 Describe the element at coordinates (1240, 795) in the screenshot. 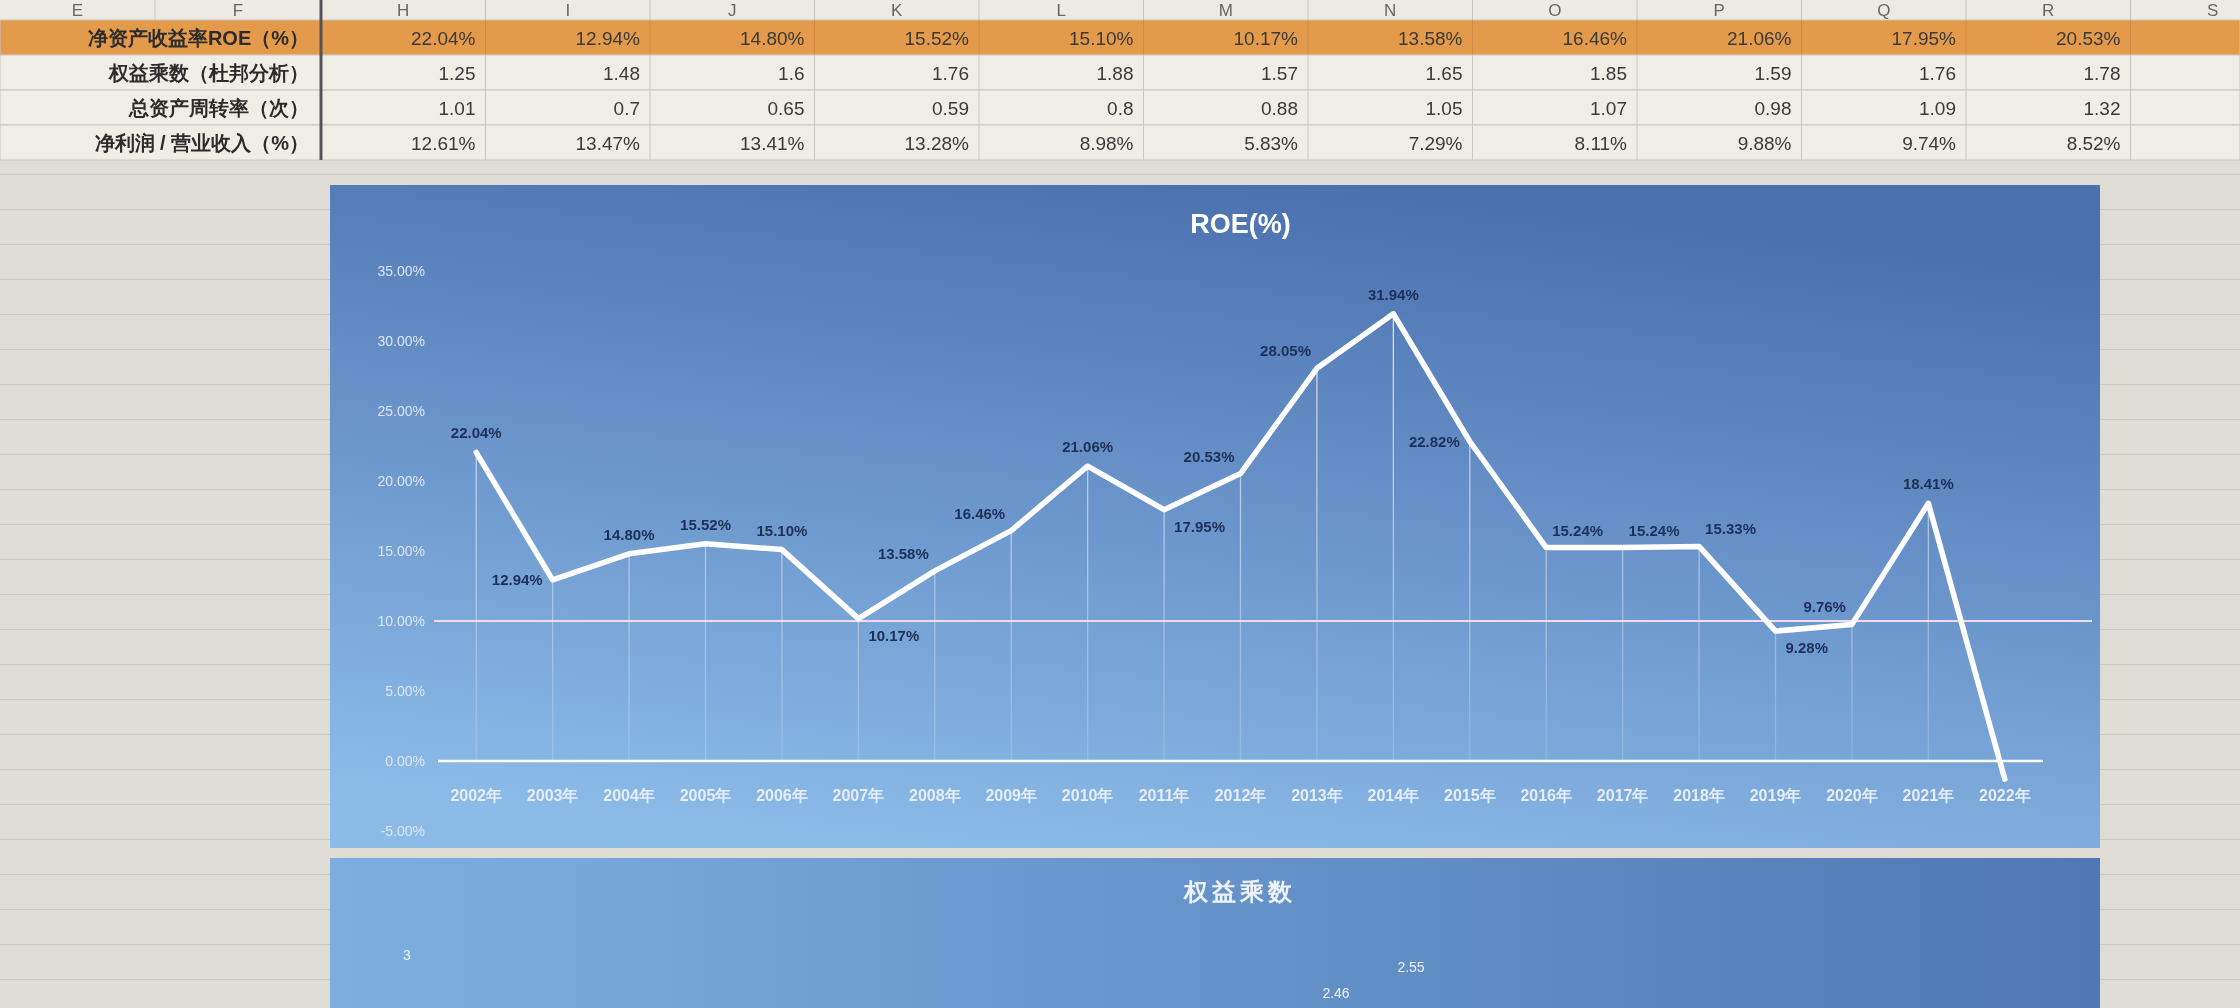

I see `x-tick-label: 2012年` at that location.